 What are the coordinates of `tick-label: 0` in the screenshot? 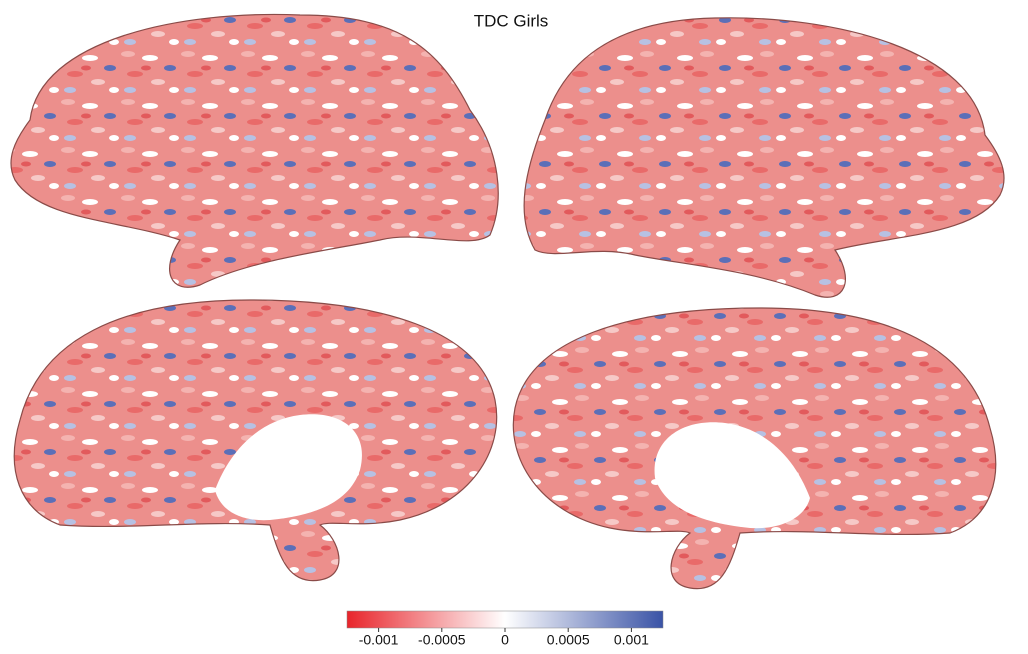 It's located at (505, 640).